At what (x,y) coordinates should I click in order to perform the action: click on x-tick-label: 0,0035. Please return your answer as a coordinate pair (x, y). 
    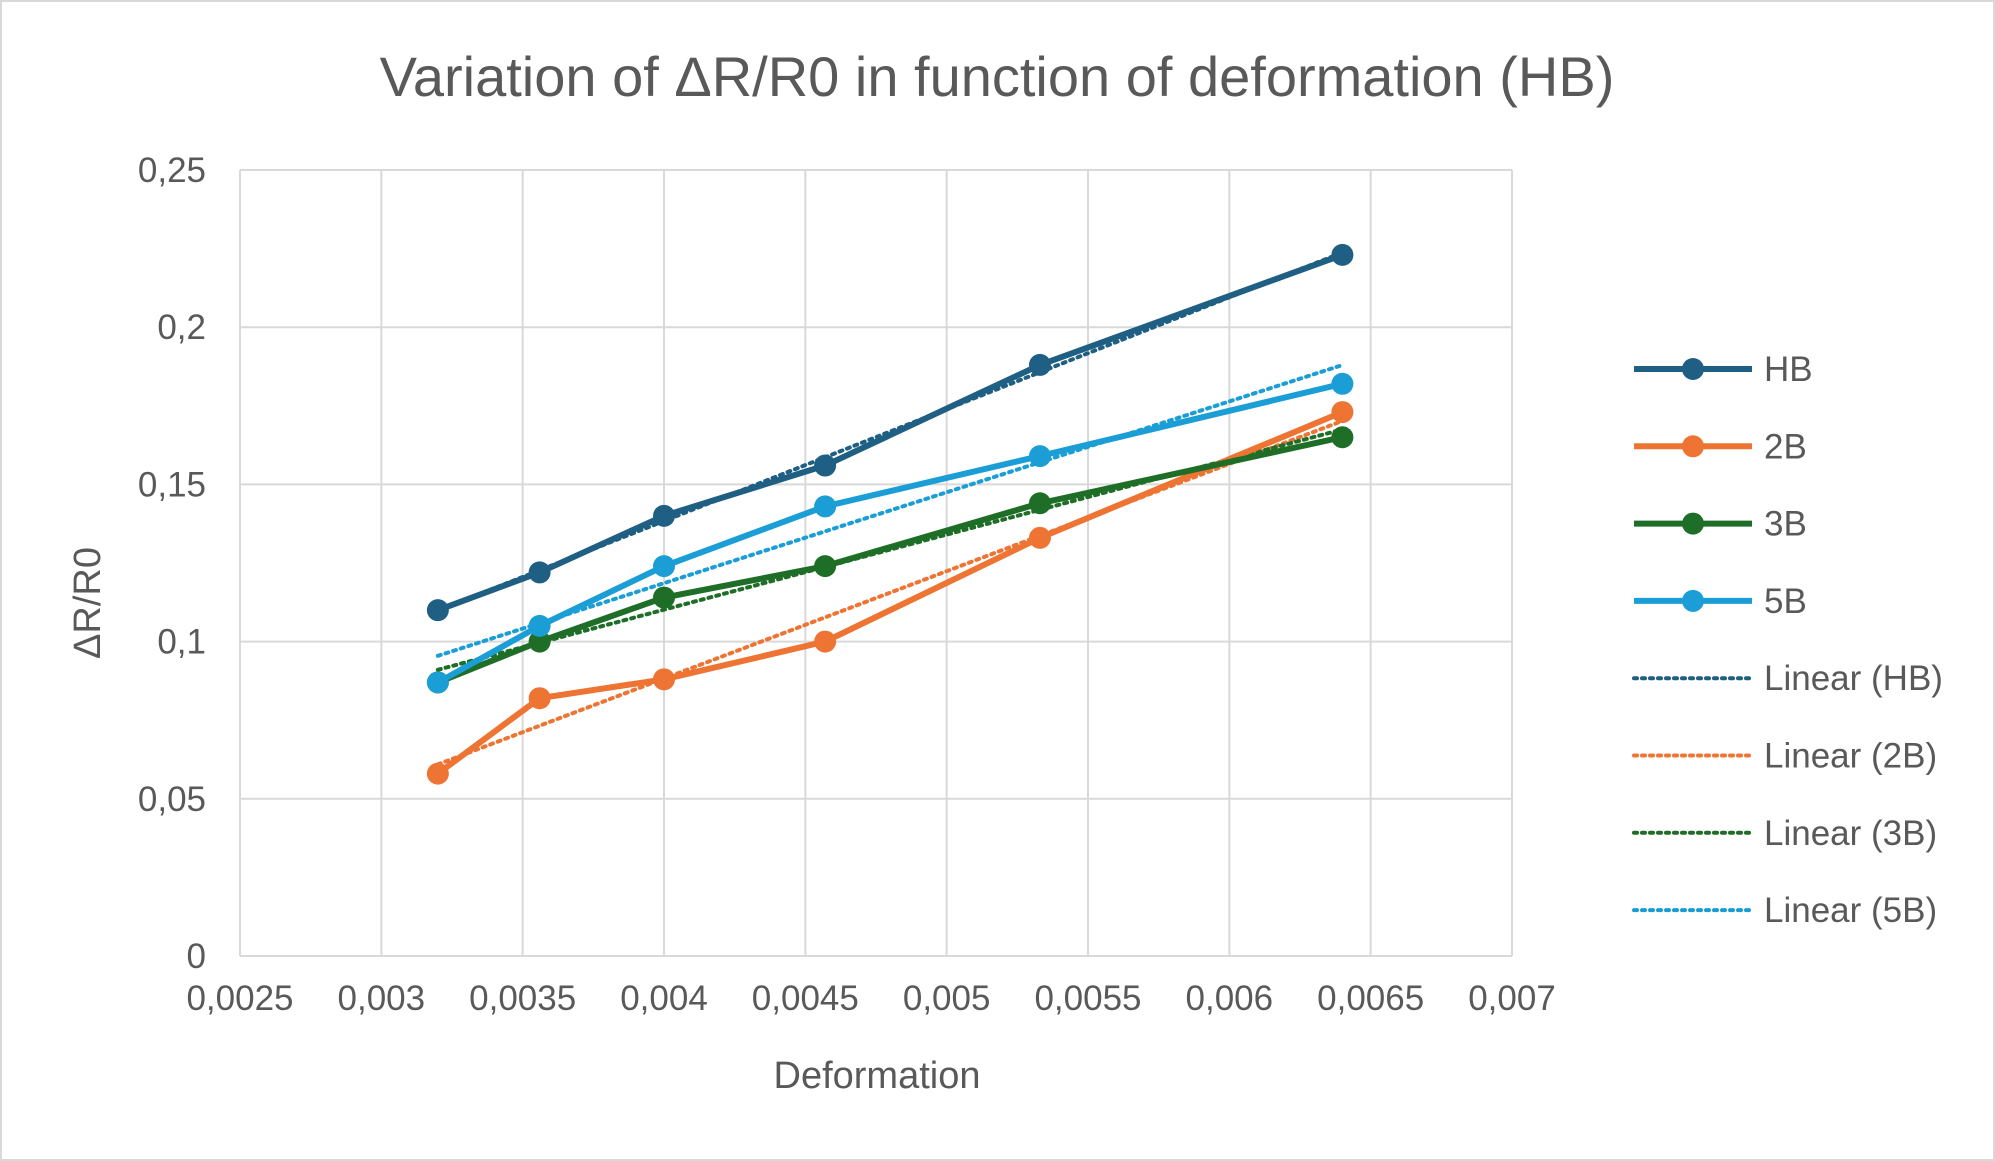
    Looking at the image, I should click on (522, 998).